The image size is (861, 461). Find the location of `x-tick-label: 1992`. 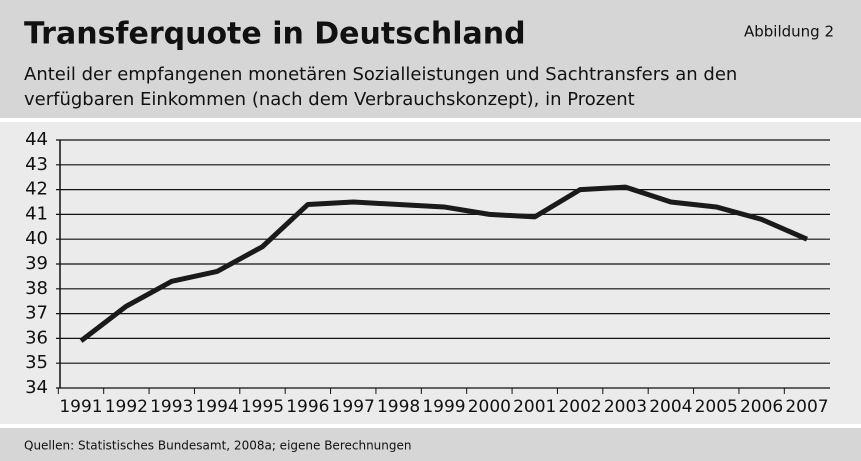

x-tick-label: 1992 is located at coordinates (126, 407).